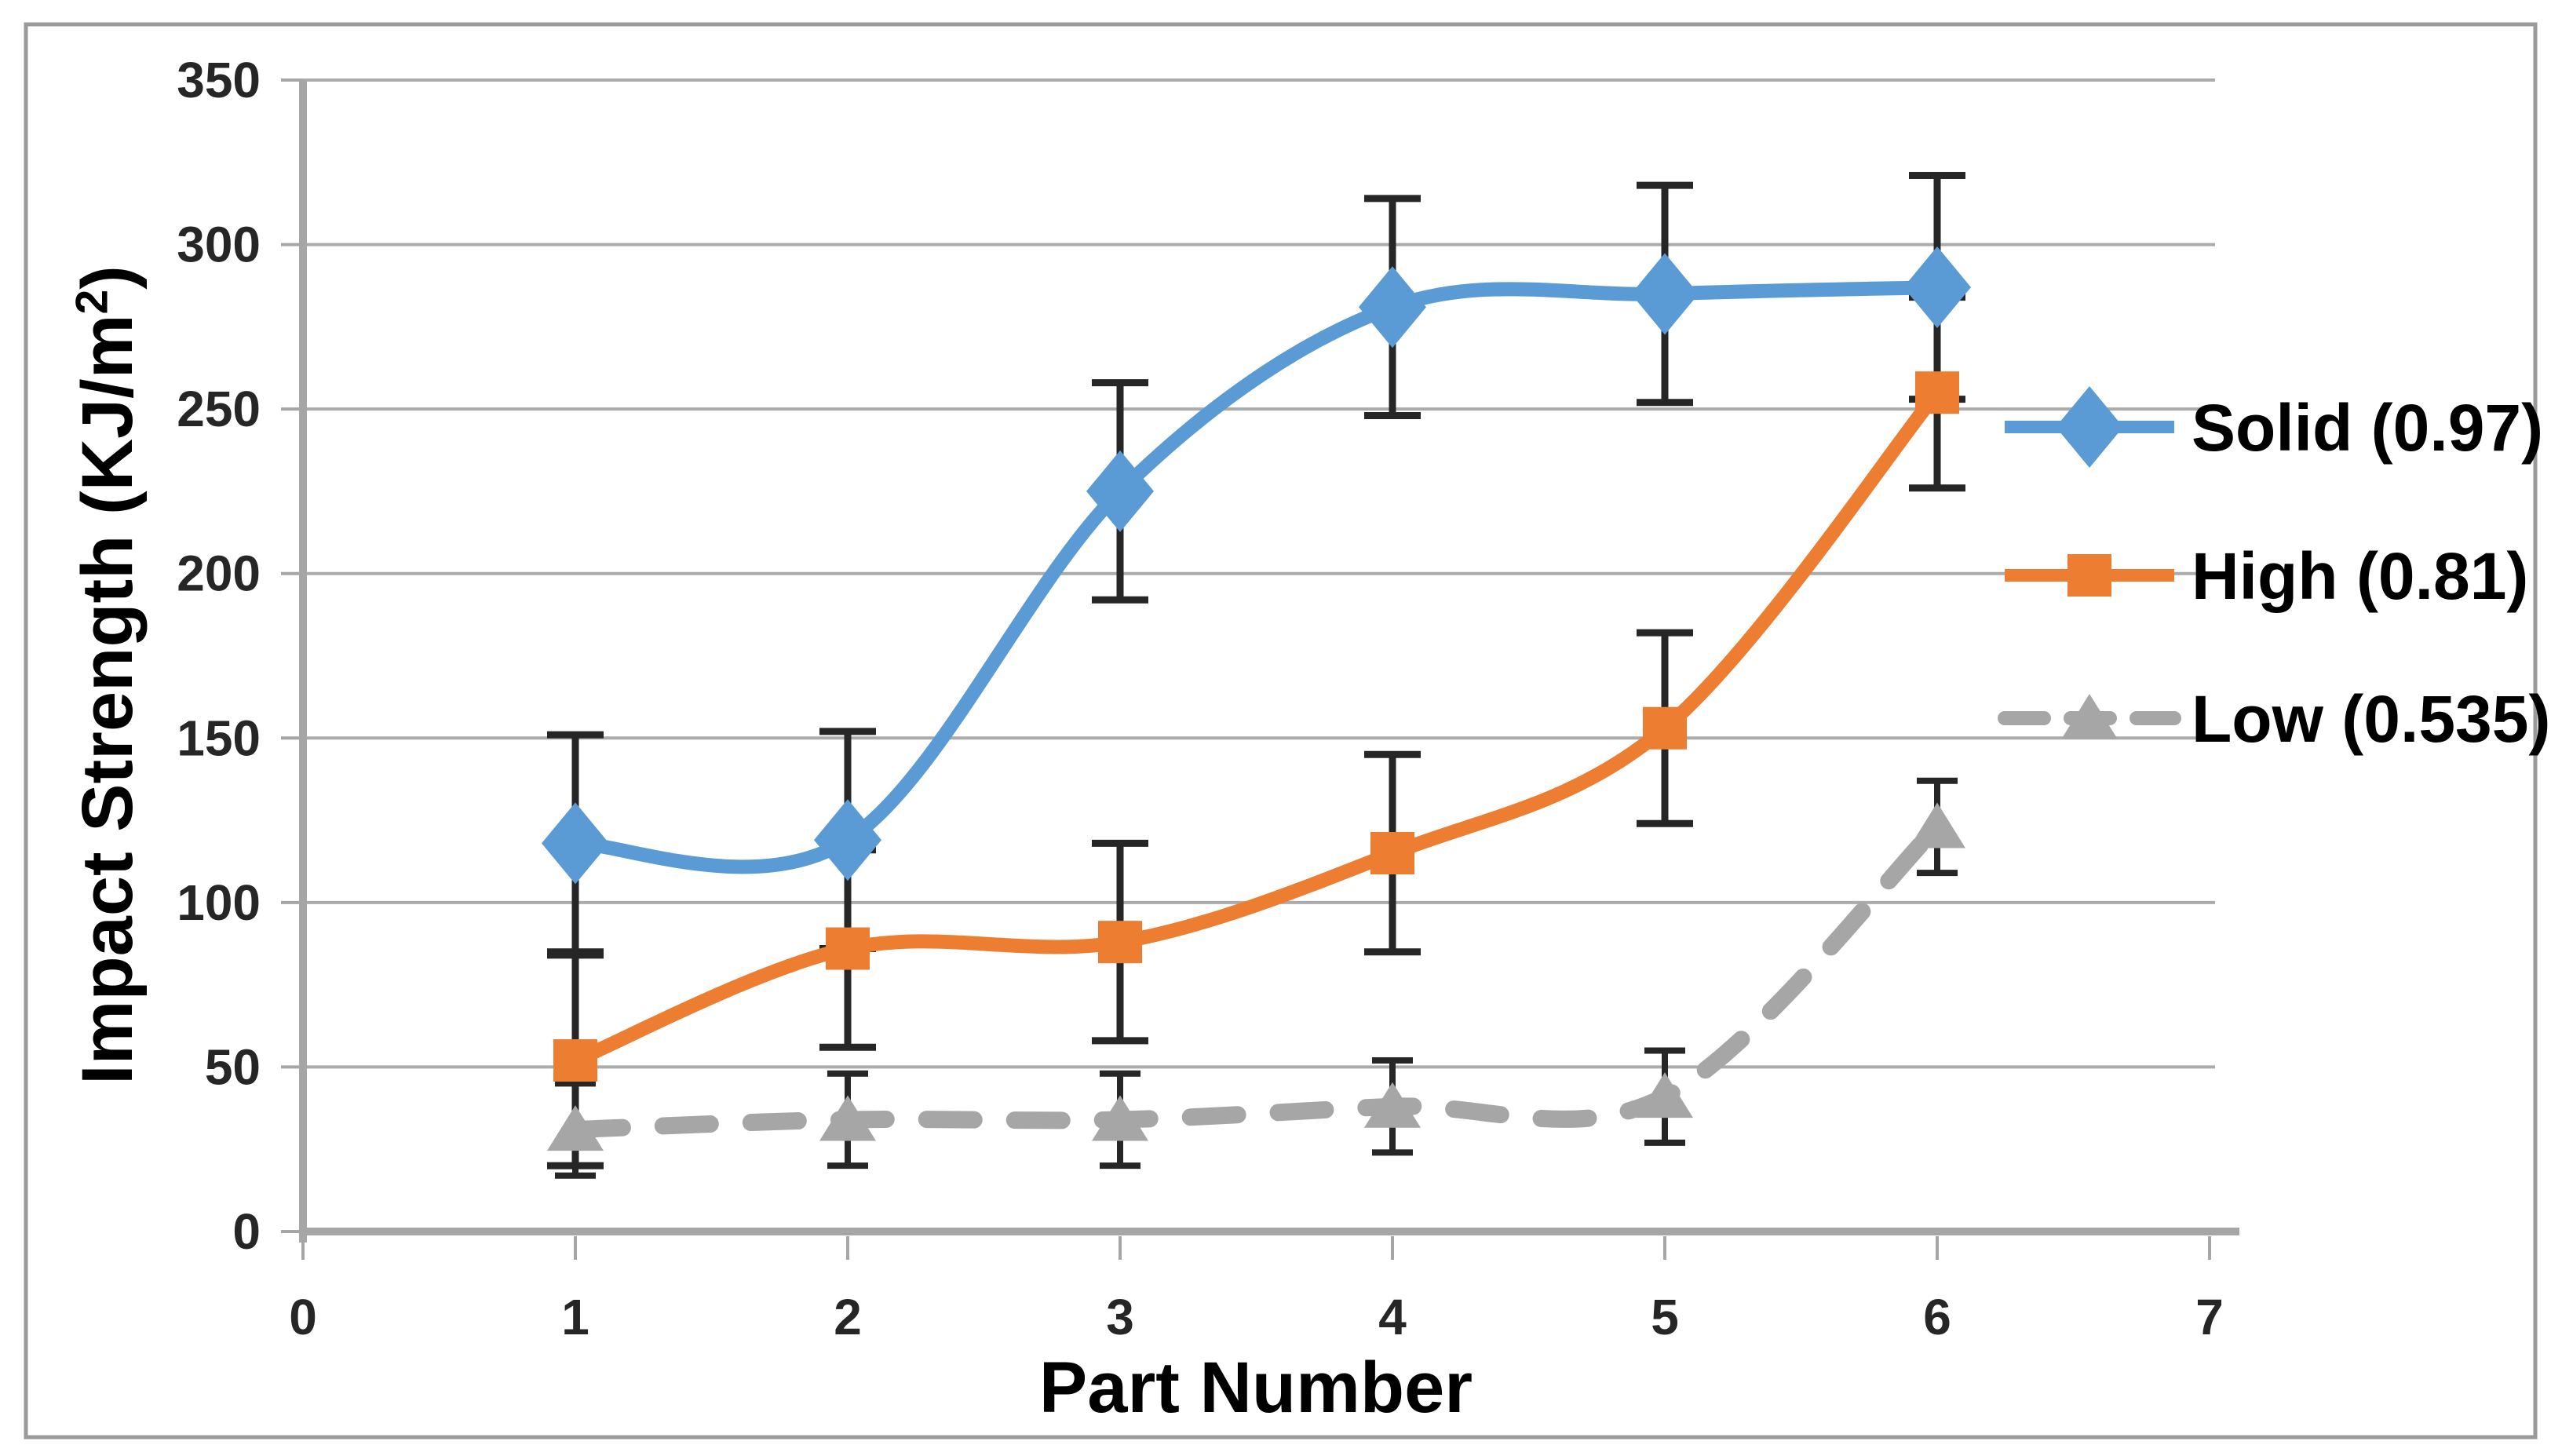 The width and height of the screenshot is (2551, 1456). What do you see at coordinates (1120, 1317) in the screenshot?
I see `x-tick-label-3: 3` at bounding box center [1120, 1317].